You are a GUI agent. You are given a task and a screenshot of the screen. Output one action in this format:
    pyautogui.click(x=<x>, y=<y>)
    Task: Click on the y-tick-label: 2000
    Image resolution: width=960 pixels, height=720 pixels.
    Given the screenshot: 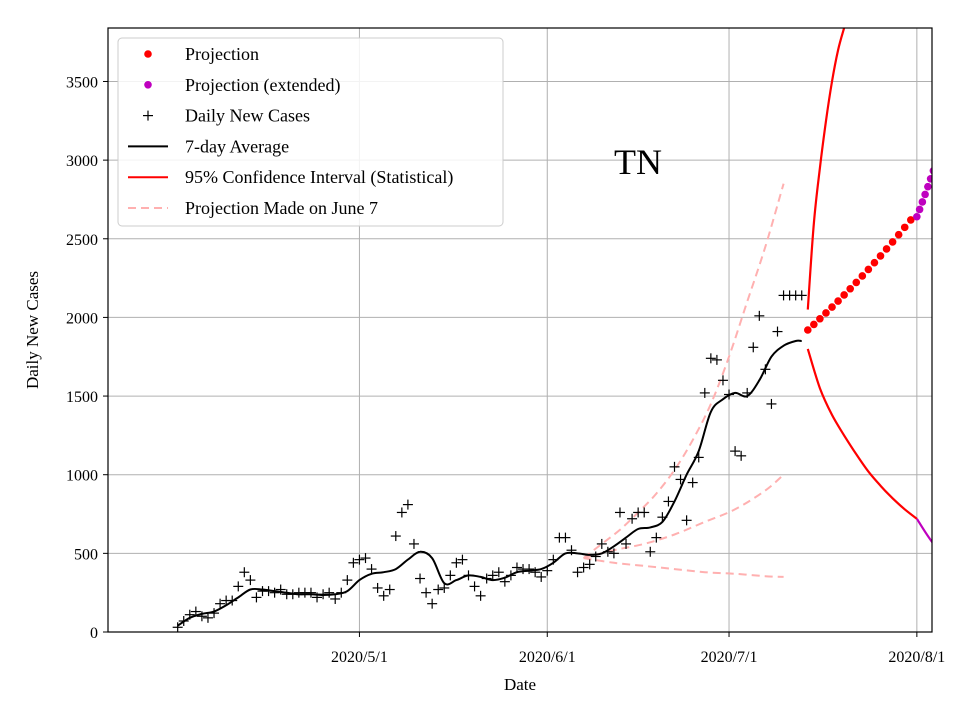 What is the action you would take?
    pyautogui.click(x=82, y=318)
    